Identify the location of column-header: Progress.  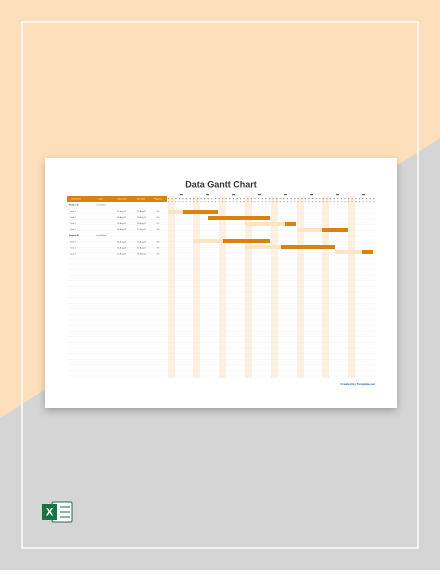
(158, 200).